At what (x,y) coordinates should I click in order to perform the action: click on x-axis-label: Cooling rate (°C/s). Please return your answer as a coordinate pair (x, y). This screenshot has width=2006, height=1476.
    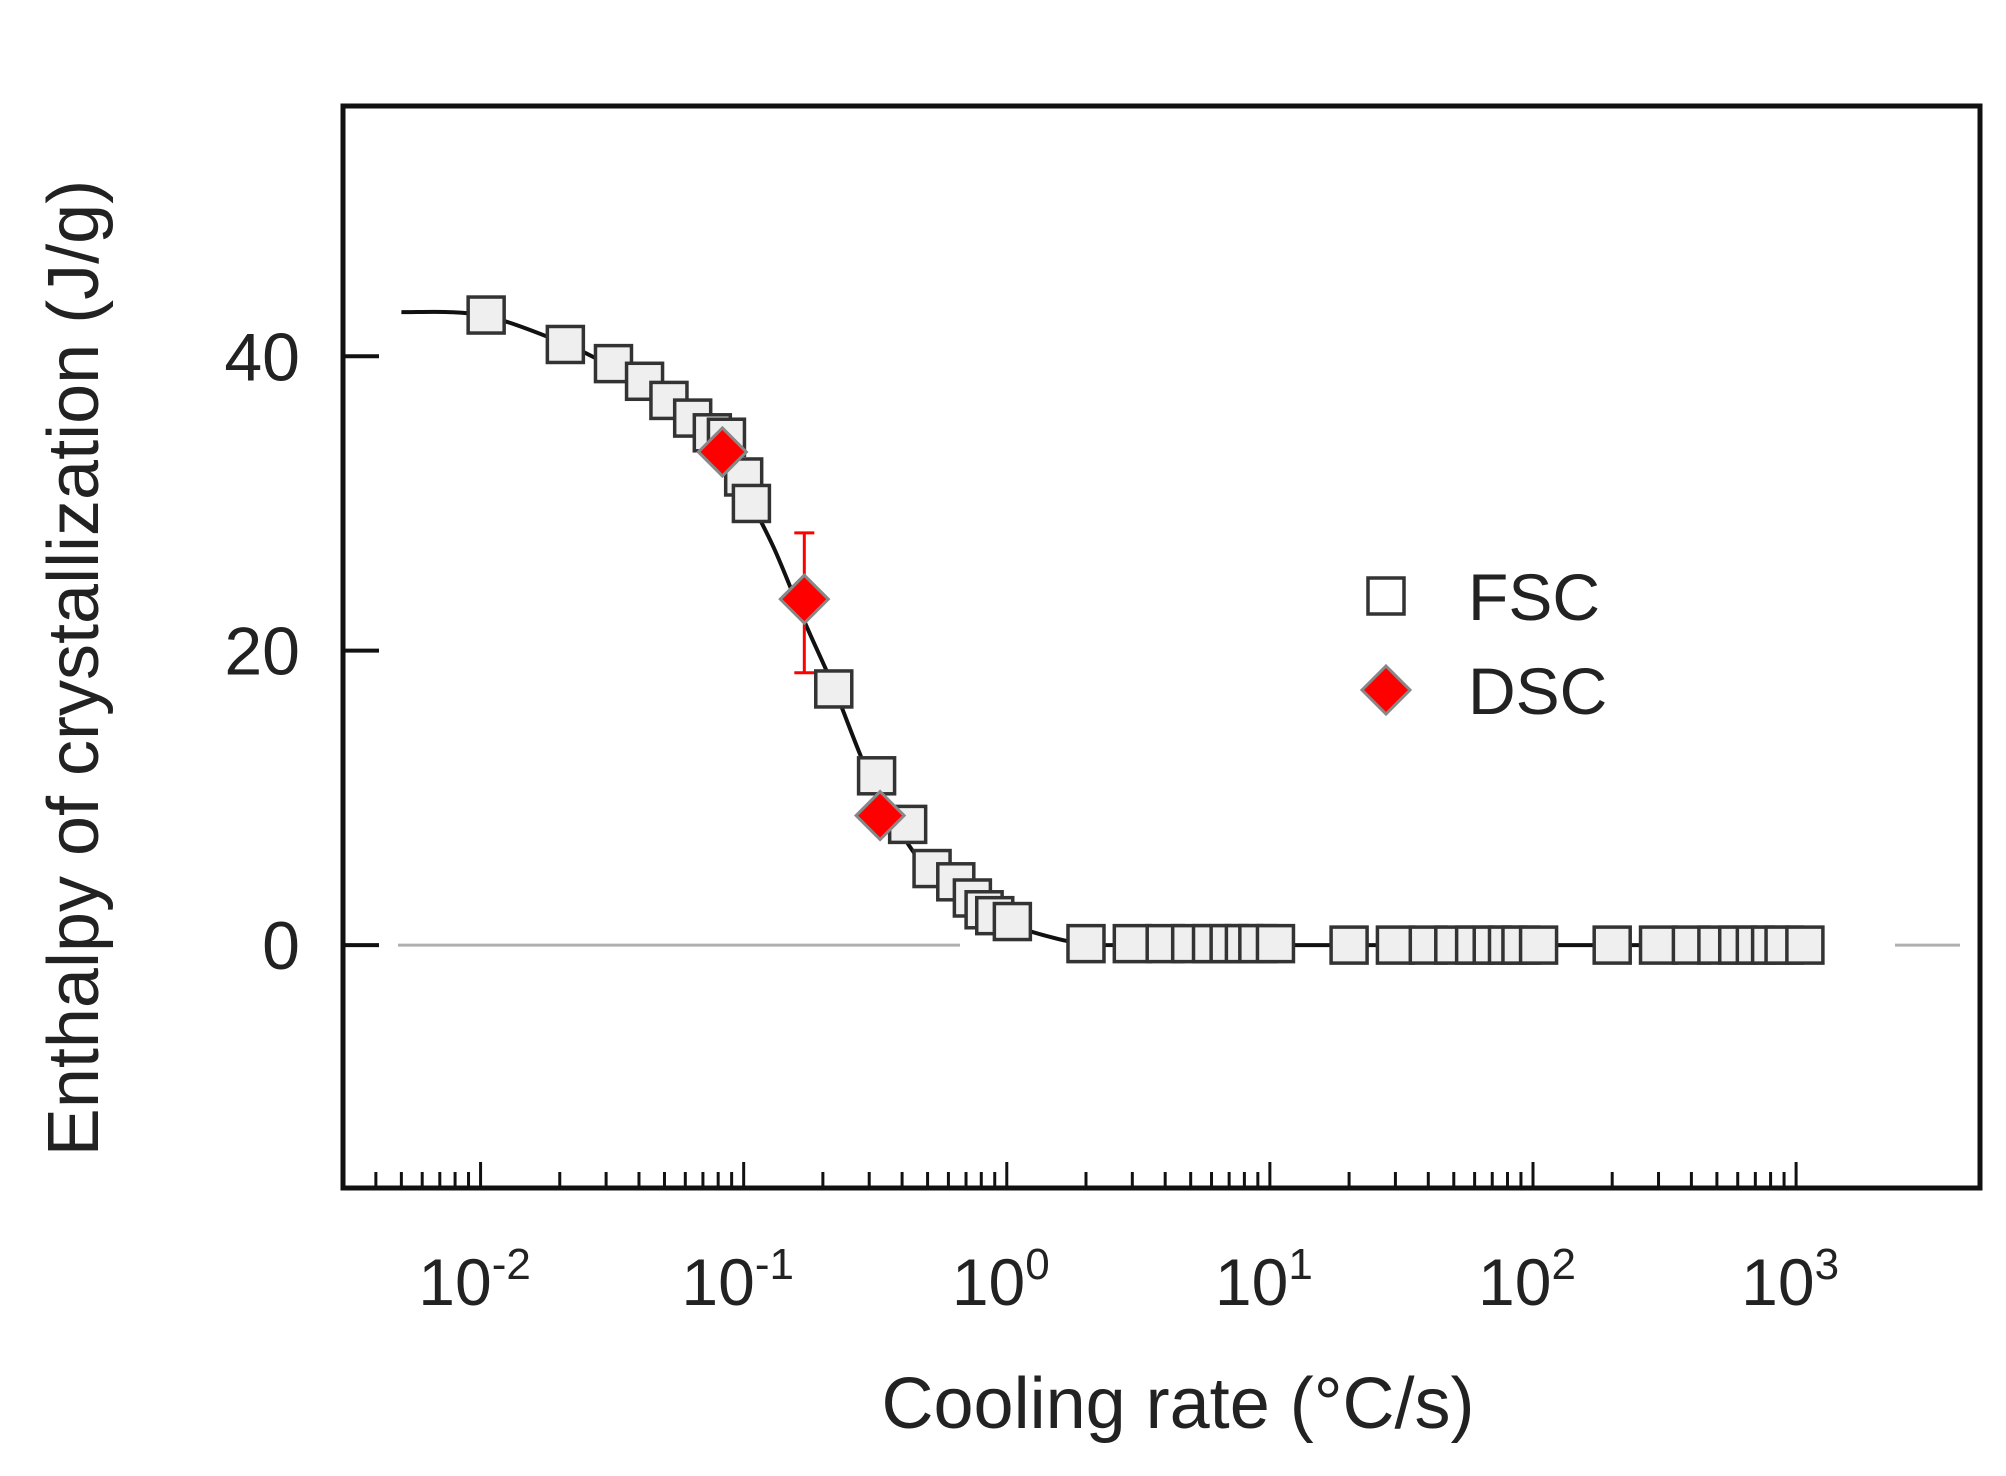
    Looking at the image, I should click on (1178, 1404).